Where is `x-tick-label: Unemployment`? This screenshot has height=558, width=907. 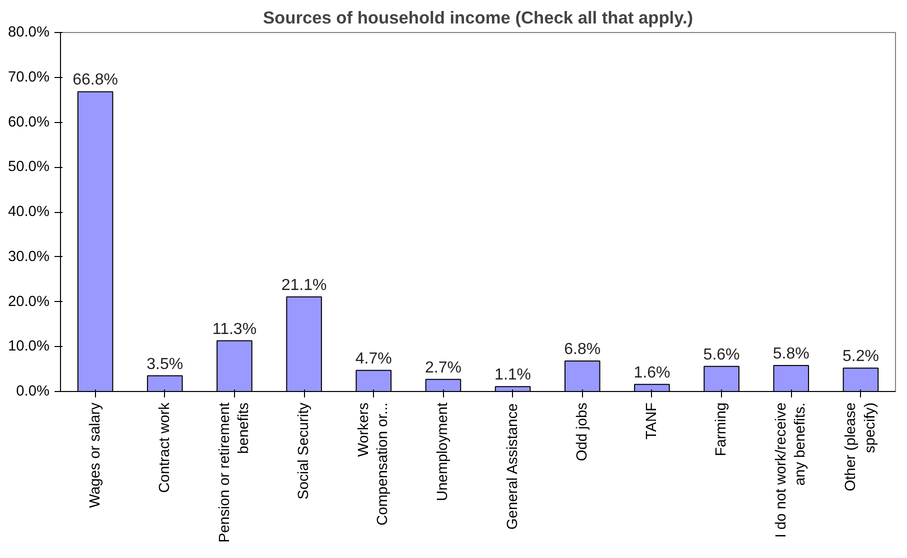 x-tick-label: Unemployment is located at coordinates (443, 452).